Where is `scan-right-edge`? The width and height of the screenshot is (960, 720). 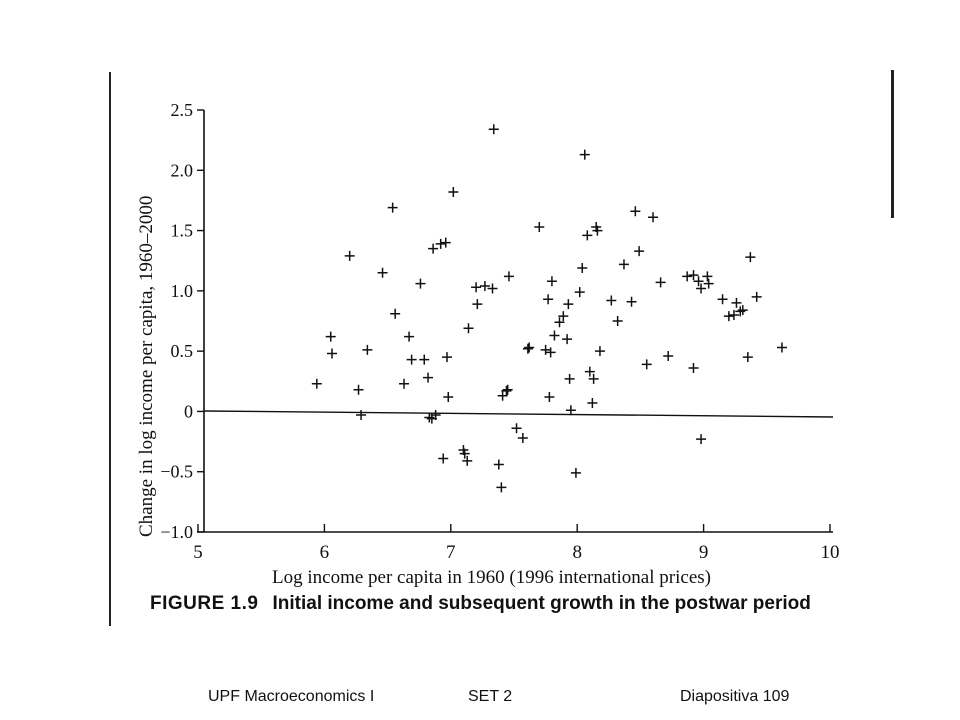
scan-right-edge is located at coordinates (892, 144).